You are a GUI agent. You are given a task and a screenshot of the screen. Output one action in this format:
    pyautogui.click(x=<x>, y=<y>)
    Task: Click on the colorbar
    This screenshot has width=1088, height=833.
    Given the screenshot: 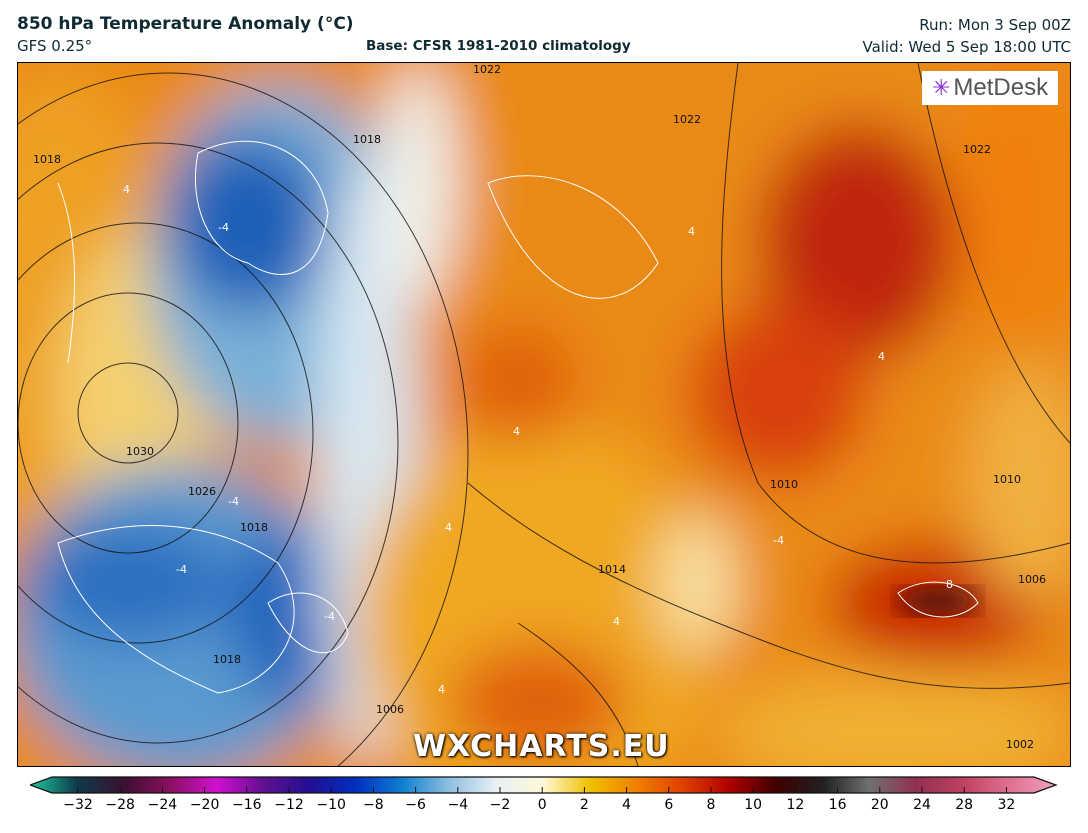 What is the action you would take?
    pyautogui.click(x=544, y=785)
    